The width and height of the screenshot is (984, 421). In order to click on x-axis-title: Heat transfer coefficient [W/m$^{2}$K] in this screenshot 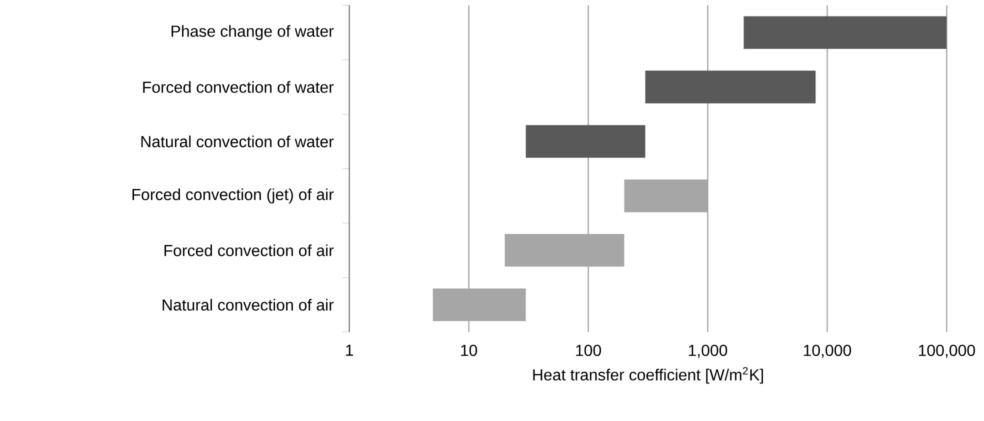, I will do `click(648, 375)`.